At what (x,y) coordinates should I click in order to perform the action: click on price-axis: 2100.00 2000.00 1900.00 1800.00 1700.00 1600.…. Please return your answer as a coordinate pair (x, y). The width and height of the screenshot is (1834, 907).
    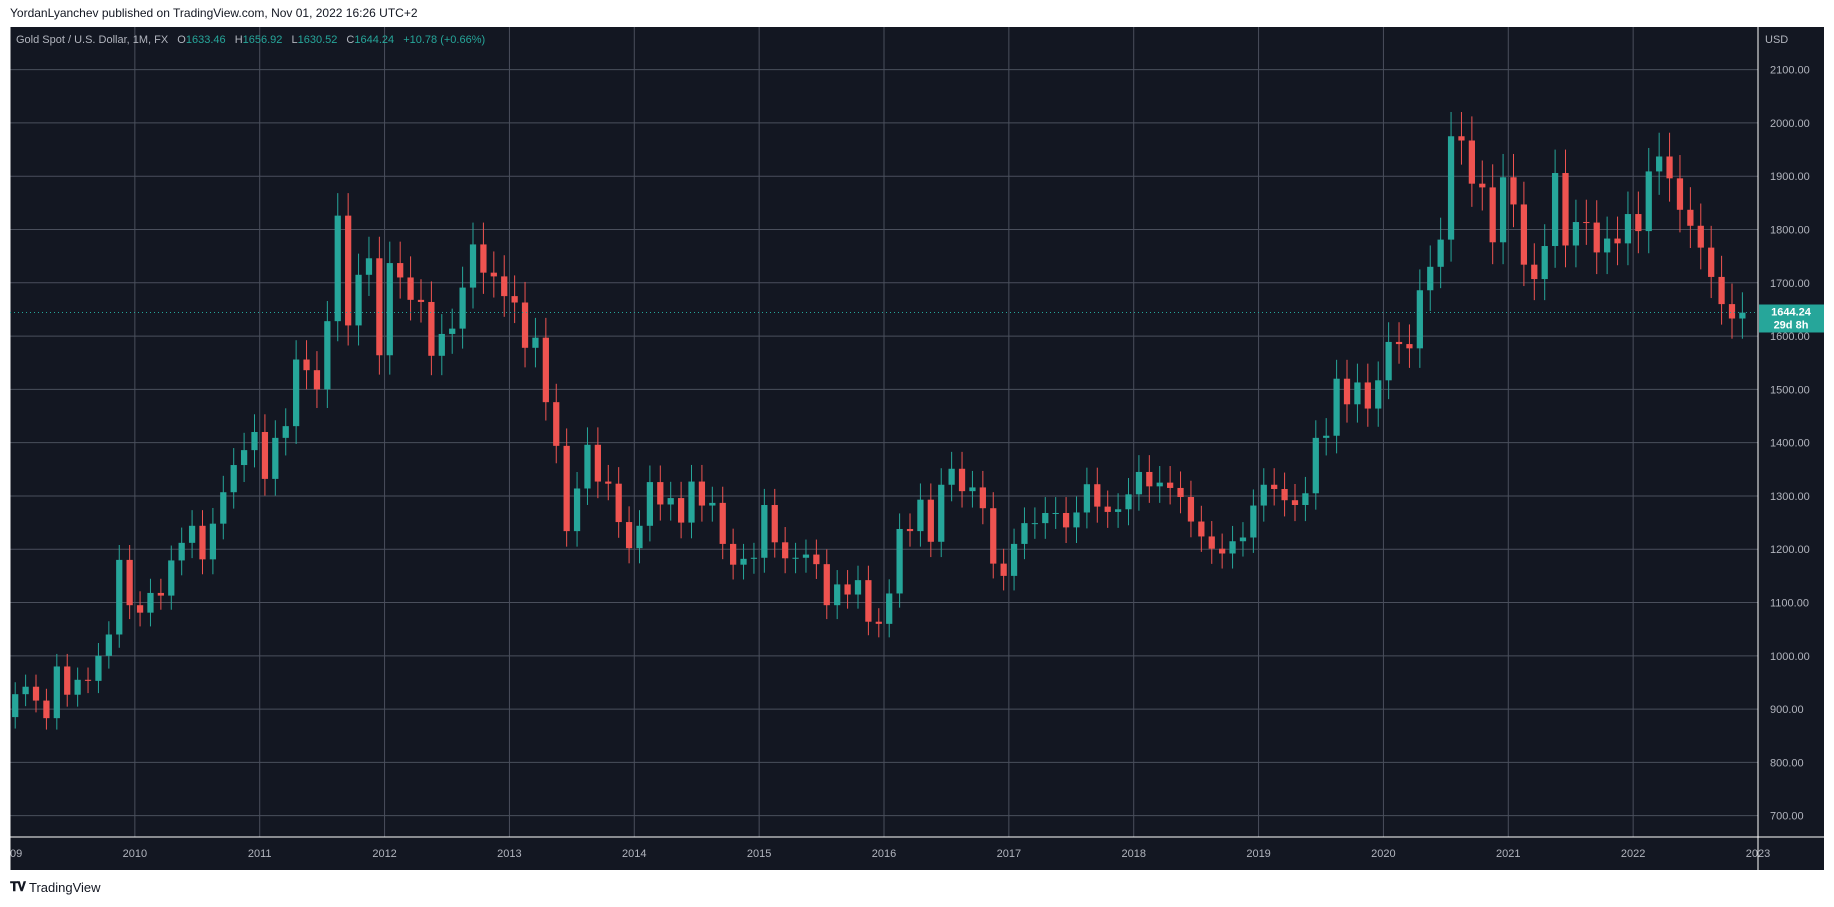
    Looking at the image, I should click on (1790, 444).